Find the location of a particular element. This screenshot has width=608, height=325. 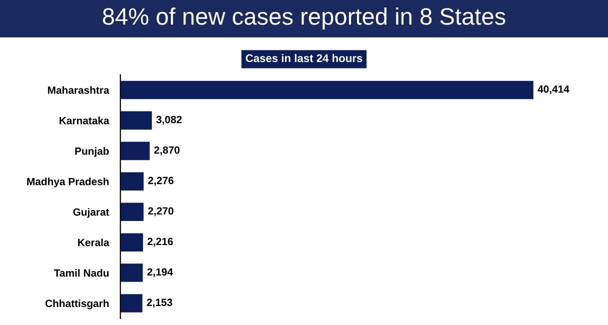

data-label: 2,276 is located at coordinates (161, 181).